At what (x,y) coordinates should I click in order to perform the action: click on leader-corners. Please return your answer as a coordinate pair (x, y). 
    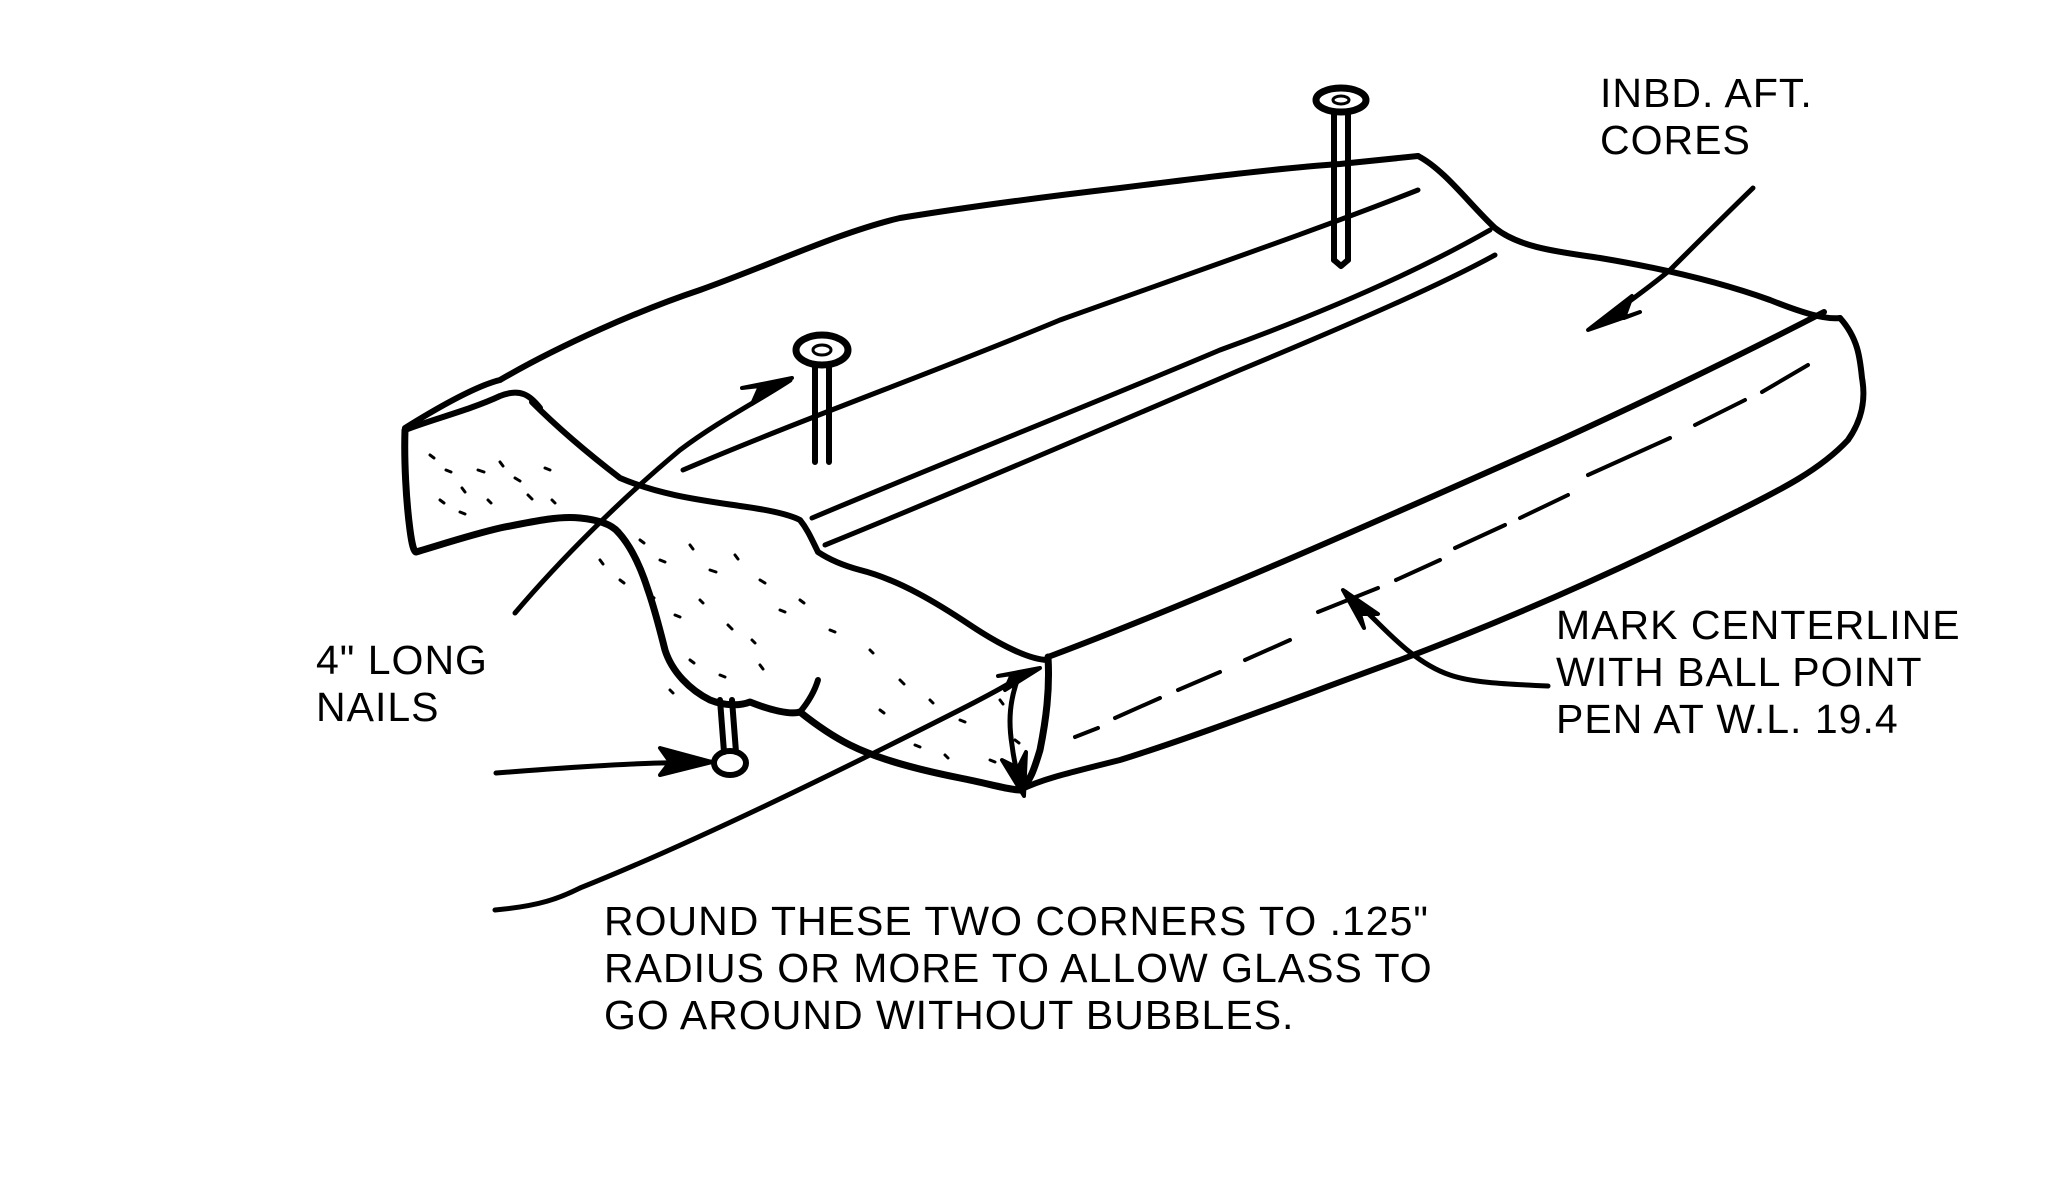
    Looking at the image, I should click on (756, 794).